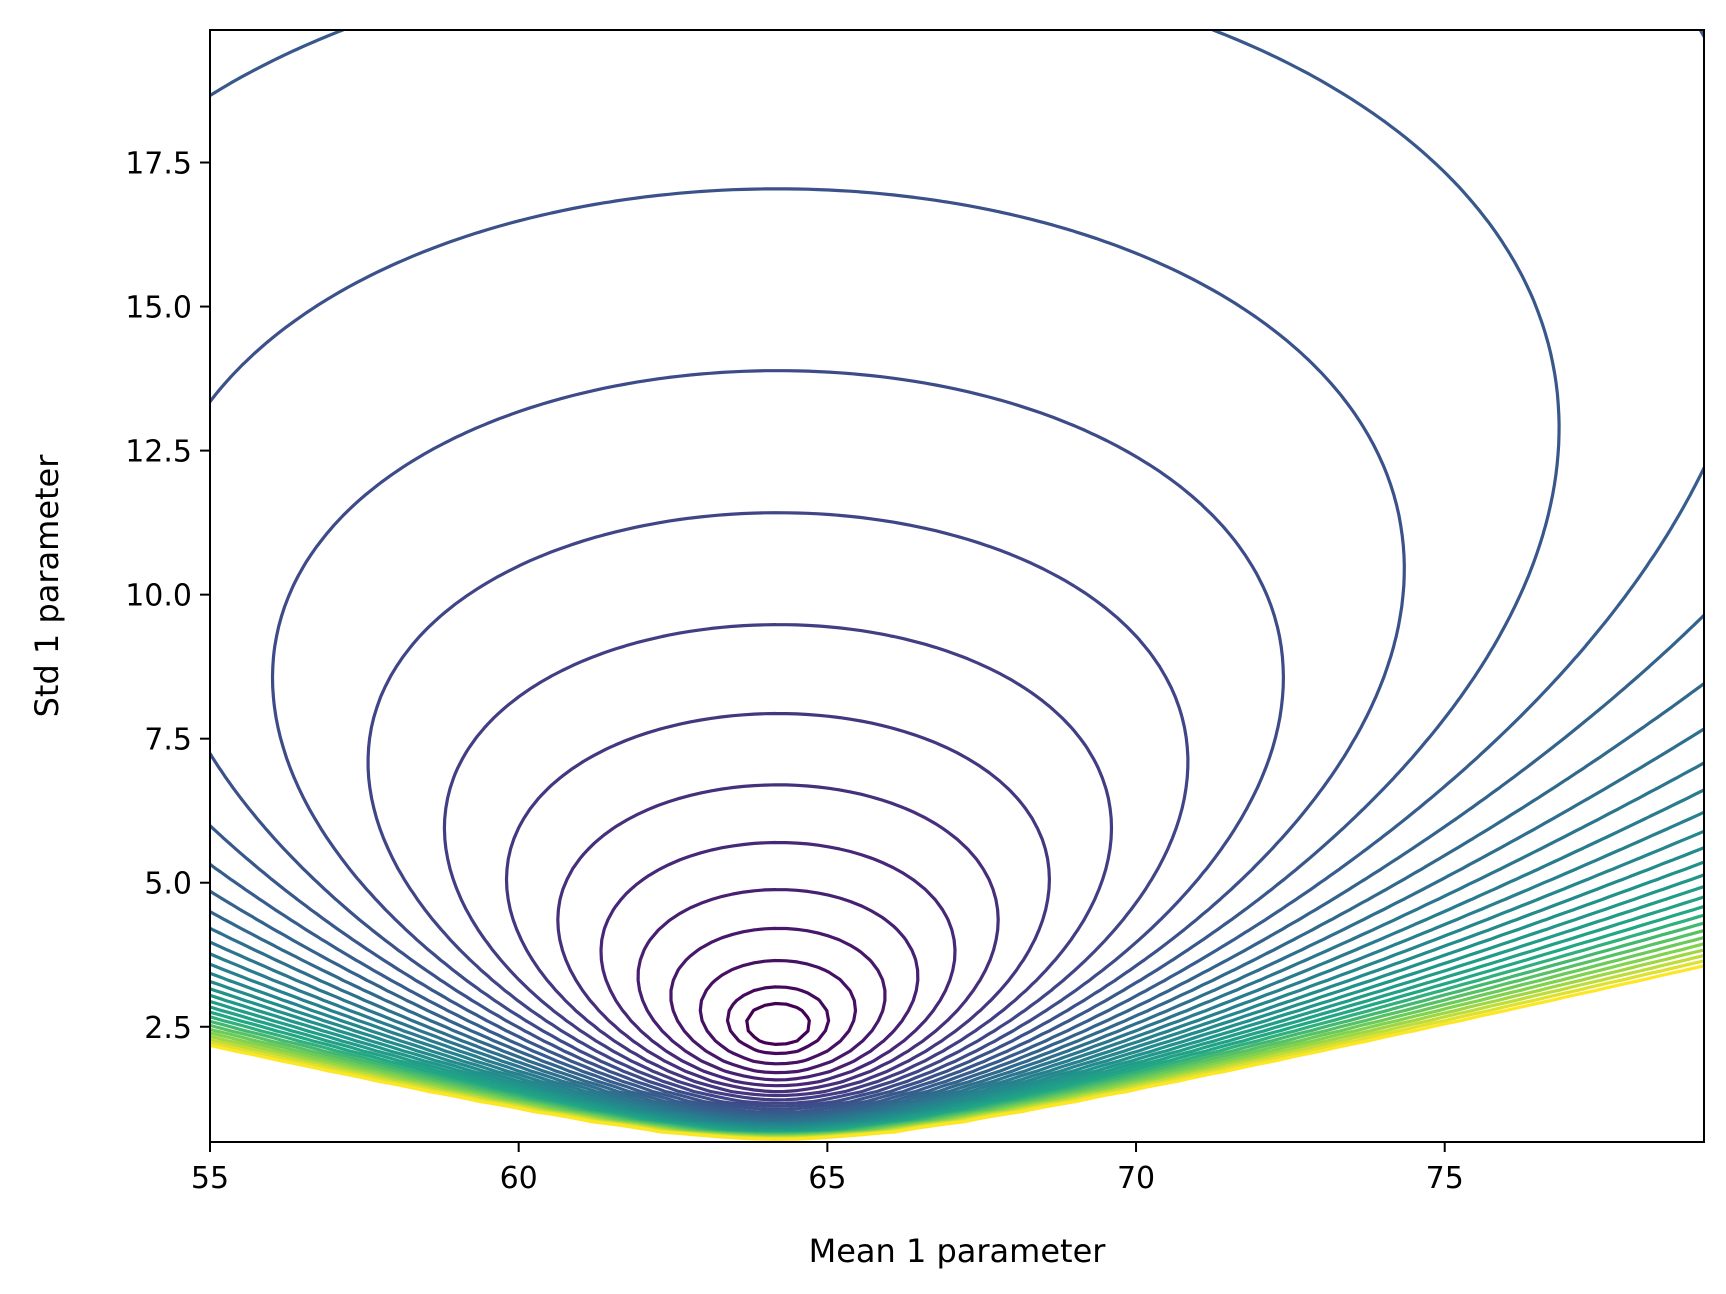  What do you see at coordinates (519, 1178) in the screenshot?
I see `x-tick-label: 60` at bounding box center [519, 1178].